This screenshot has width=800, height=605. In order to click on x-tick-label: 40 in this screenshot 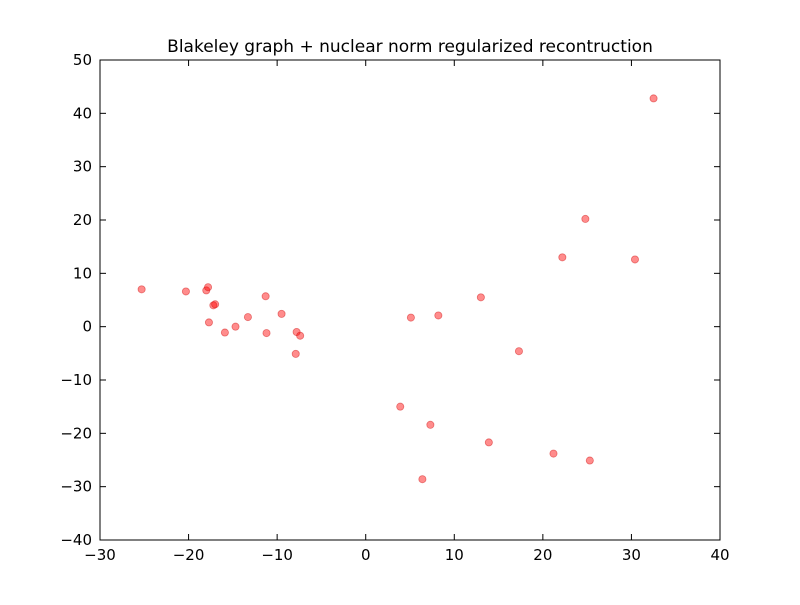, I will do `click(719, 555)`.